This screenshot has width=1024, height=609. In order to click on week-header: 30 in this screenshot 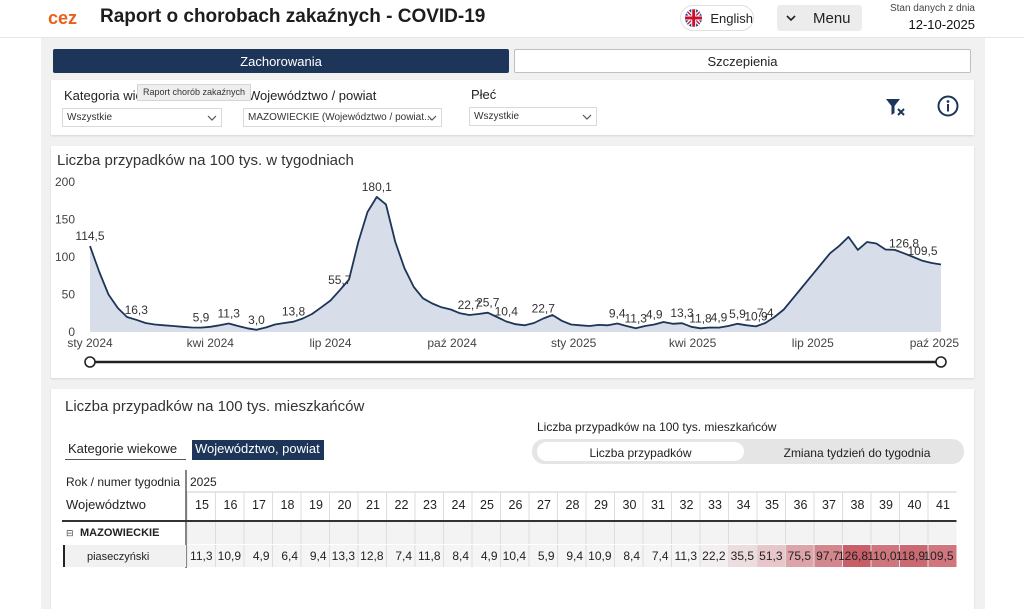, I will do `click(630, 505)`.